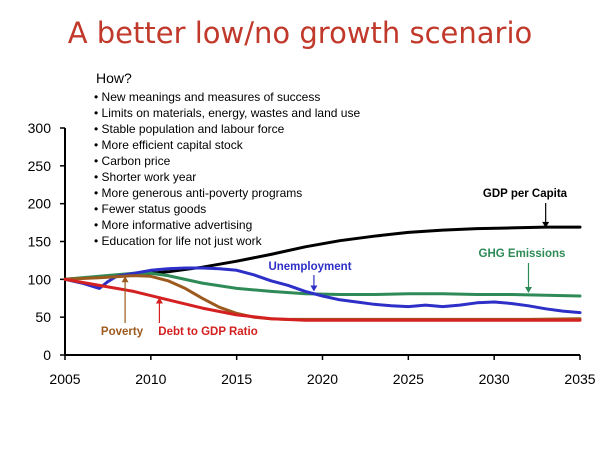 The height and width of the screenshot is (450, 600). What do you see at coordinates (114, 78) in the screenshot?
I see `how-heading: How?` at bounding box center [114, 78].